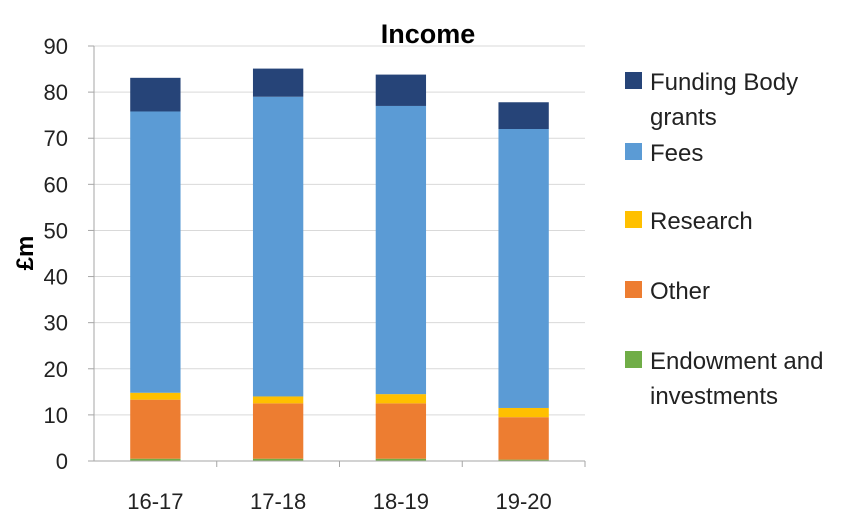 Image resolution: width=853 pixels, height=516 pixels. Describe the element at coordinates (401, 501) in the screenshot. I see `x-tick-label: 18-19` at that location.